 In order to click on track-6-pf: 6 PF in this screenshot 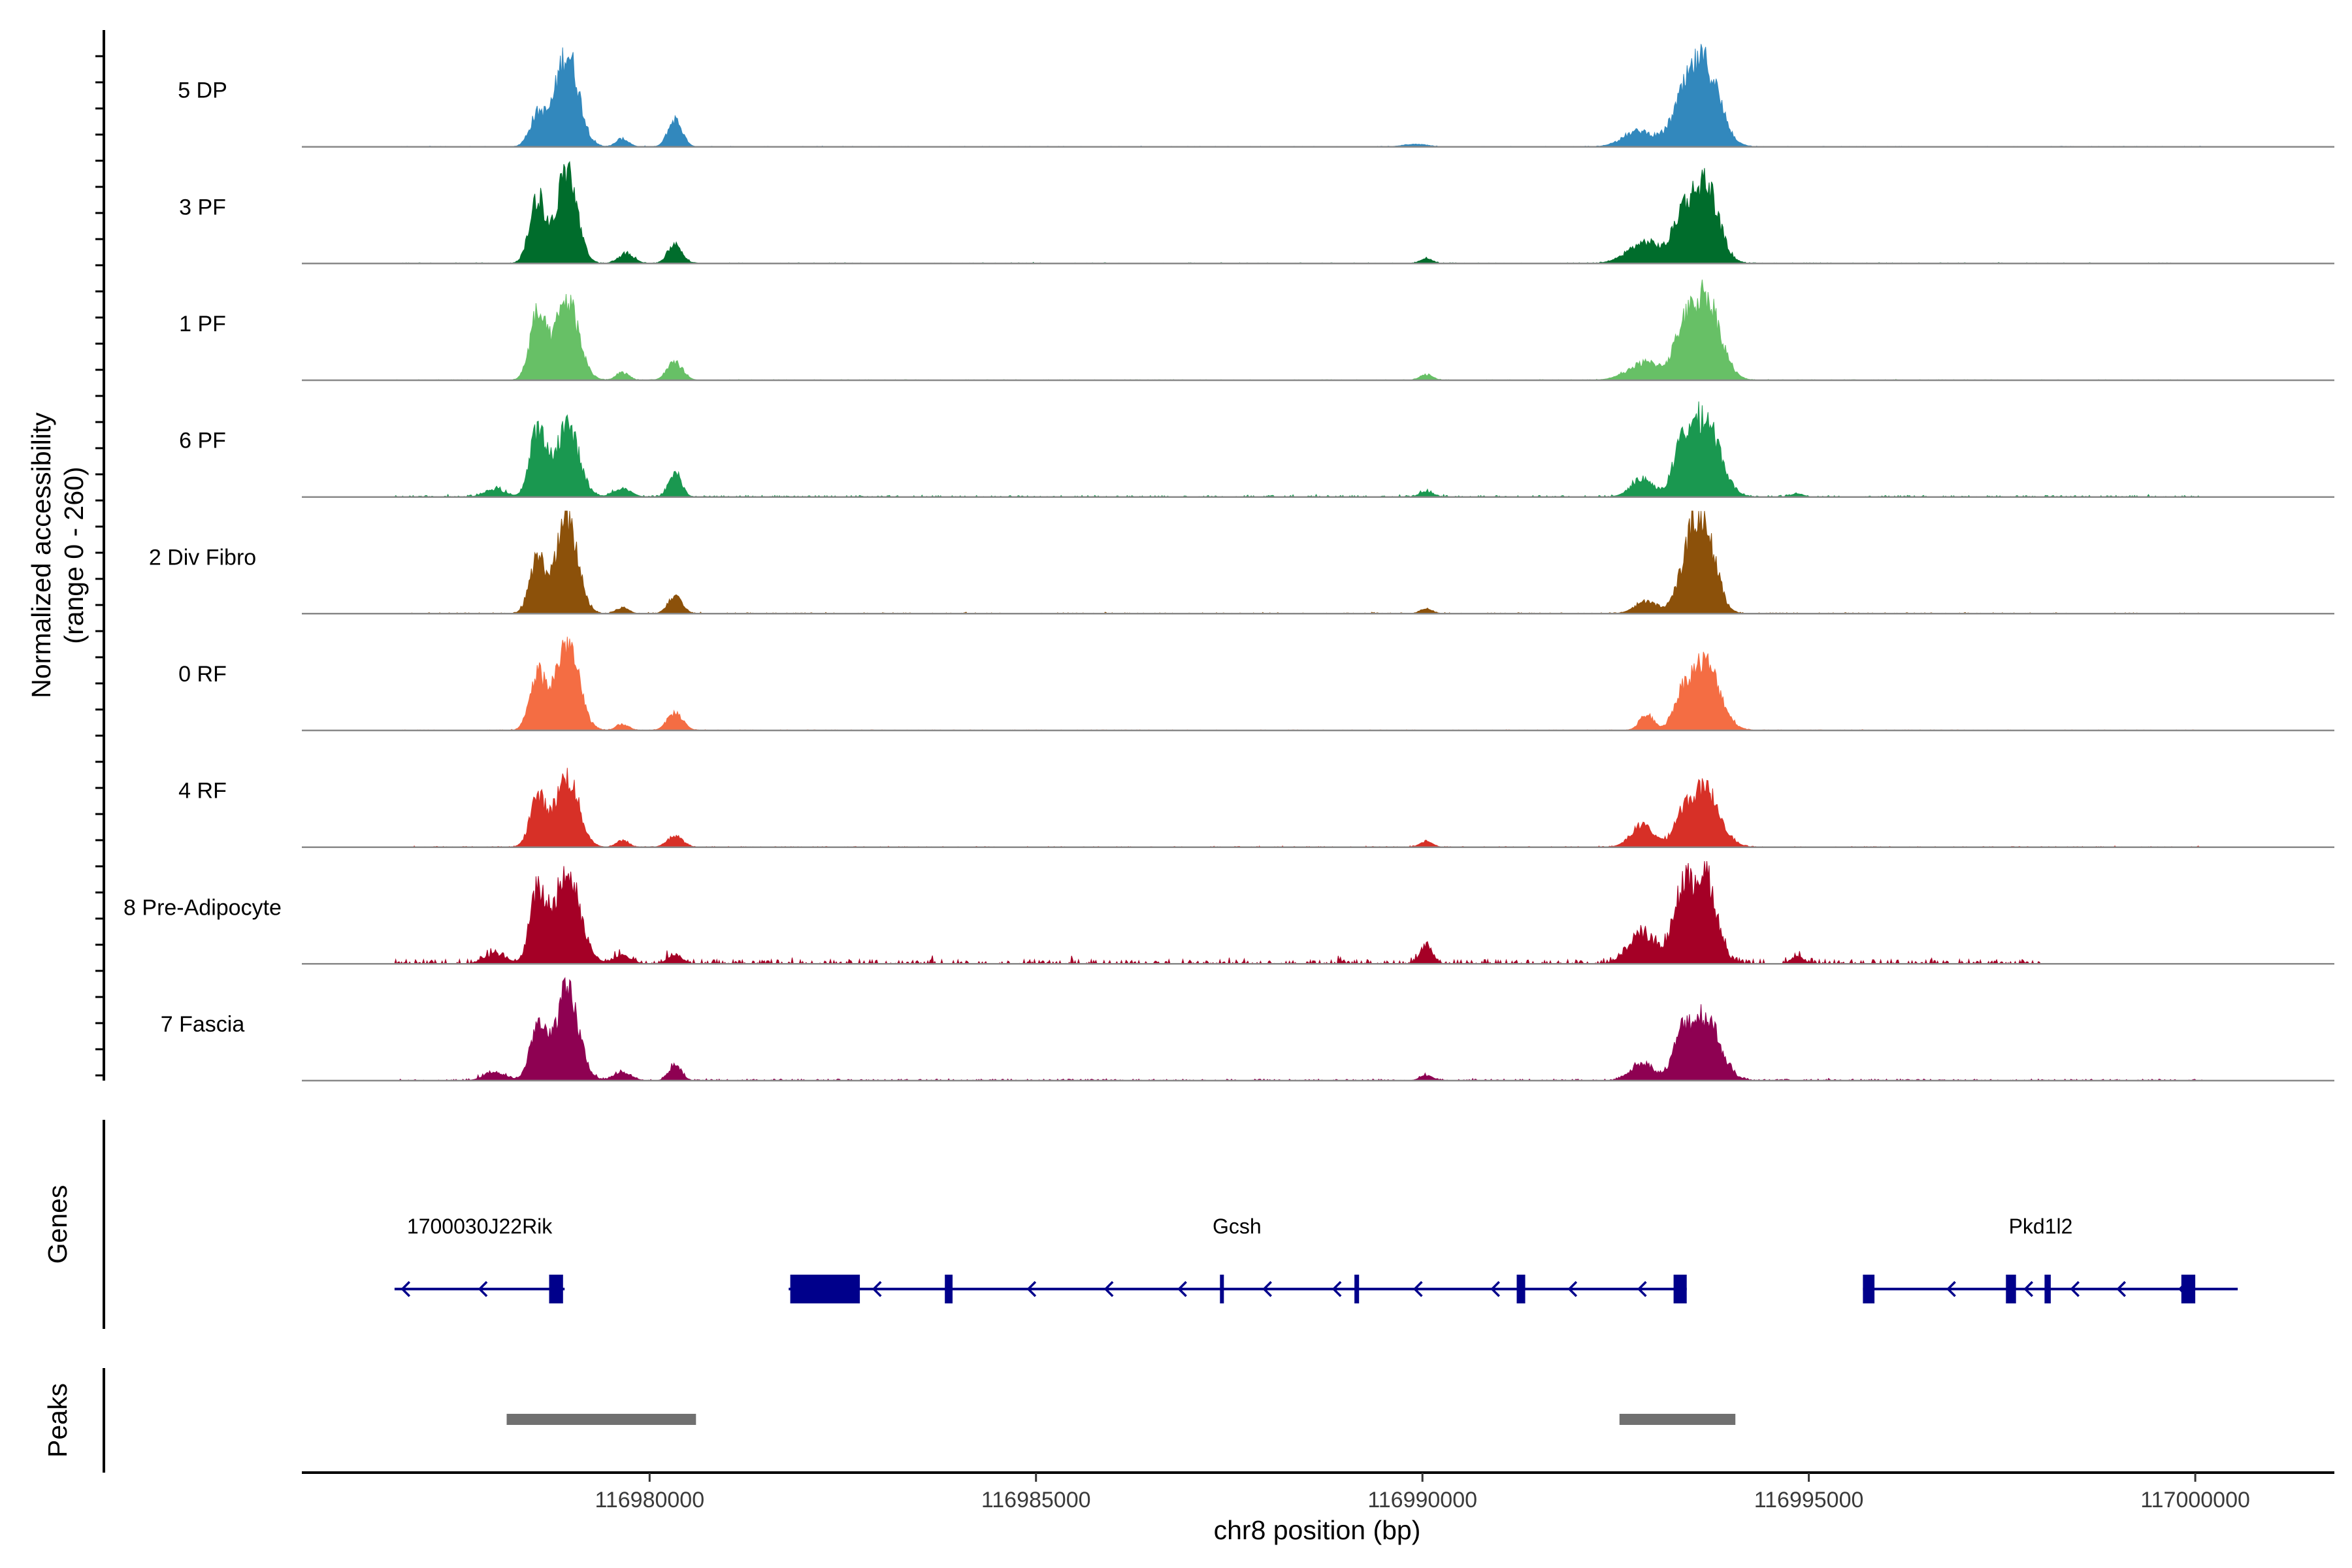, I will do `click(1256, 449)`.